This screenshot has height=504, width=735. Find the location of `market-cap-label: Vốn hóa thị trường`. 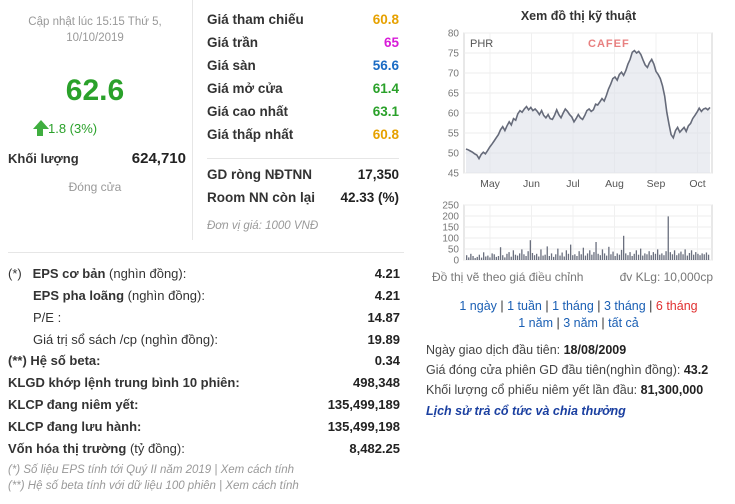

market-cap-label: Vốn hóa thị trường is located at coordinates (67, 448).